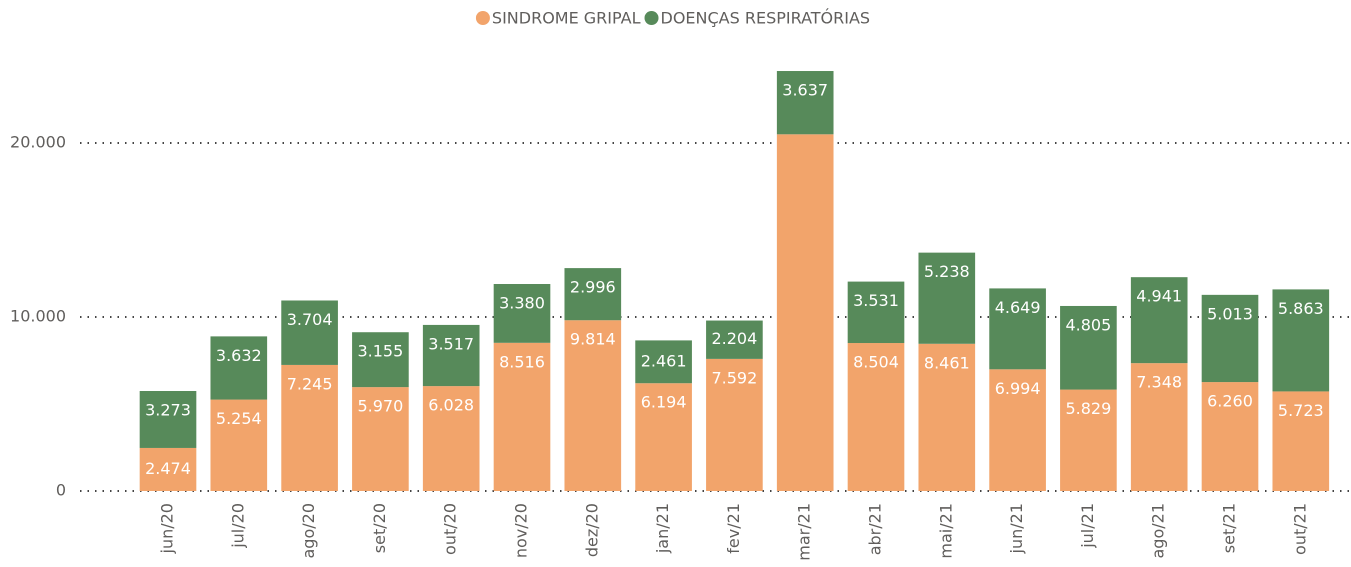  I want to click on data-label: 5.829, so click(1088, 408).